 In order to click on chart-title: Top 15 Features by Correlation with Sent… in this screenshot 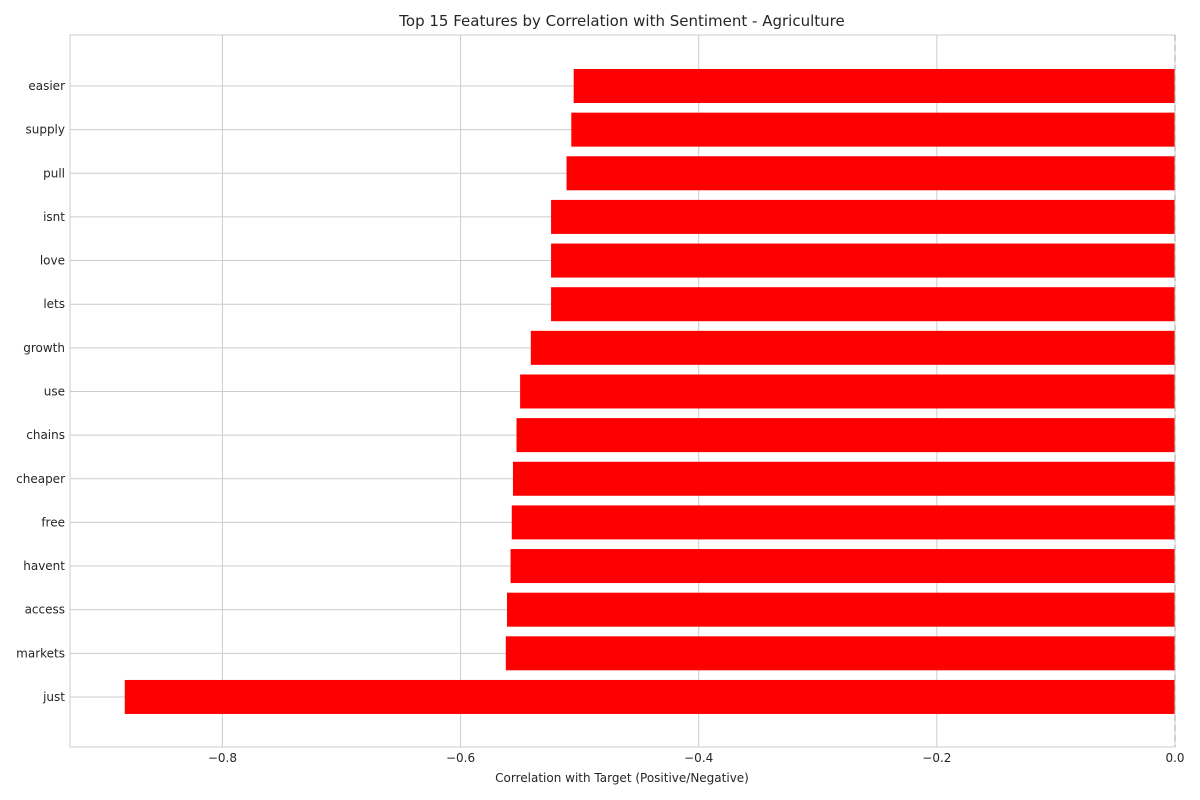, I will do `click(621, 21)`.